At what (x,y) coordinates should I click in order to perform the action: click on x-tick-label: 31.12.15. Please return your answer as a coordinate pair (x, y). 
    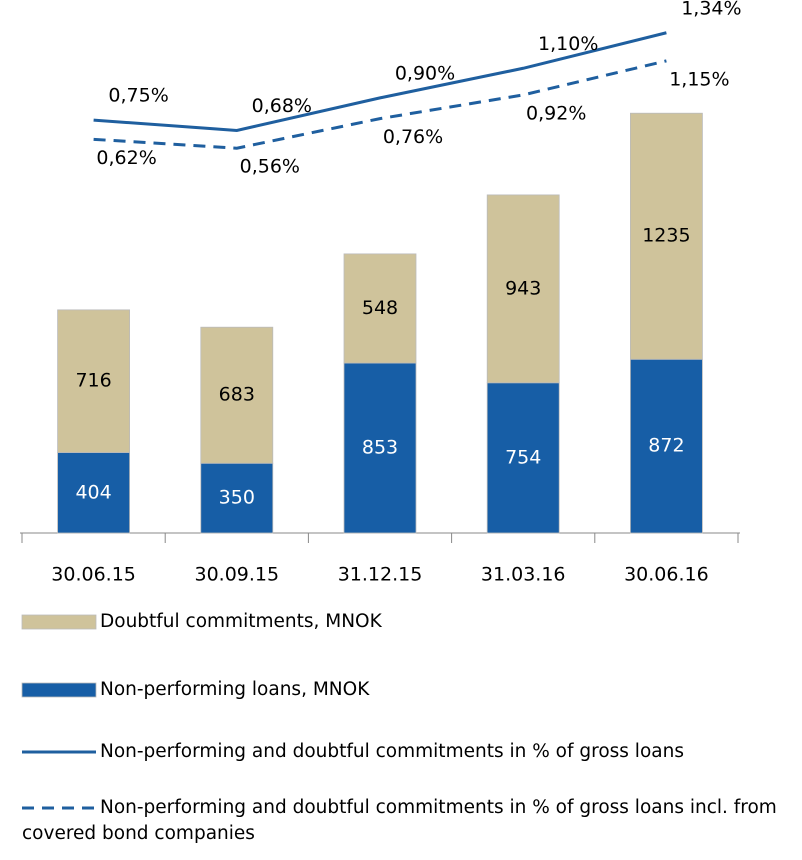
    Looking at the image, I should click on (380, 575).